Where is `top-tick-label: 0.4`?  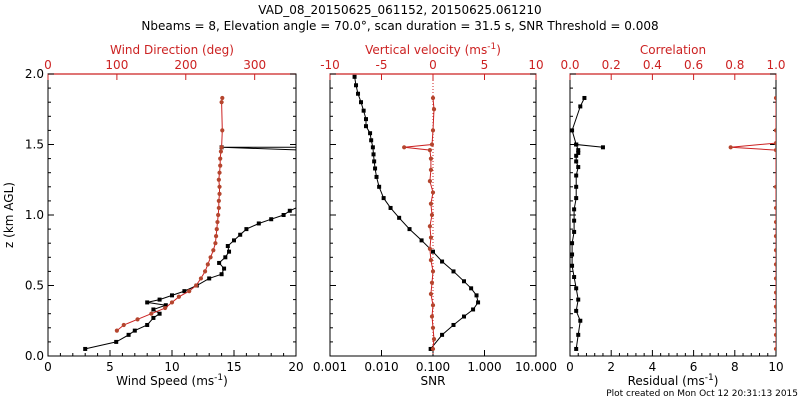
top-tick-label: 0.4 is located at coordinates (652, 65).